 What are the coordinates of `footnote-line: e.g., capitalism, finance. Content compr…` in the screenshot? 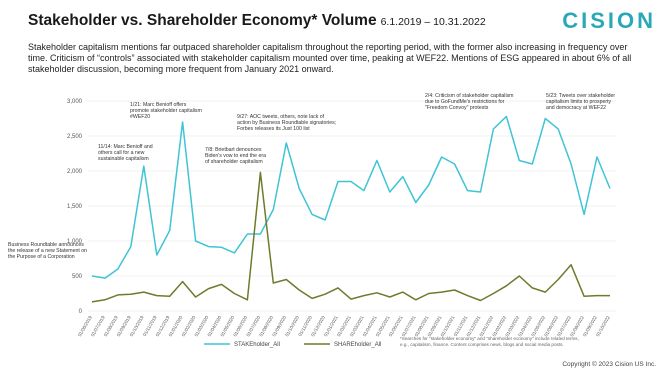 It's located at (482, 344).